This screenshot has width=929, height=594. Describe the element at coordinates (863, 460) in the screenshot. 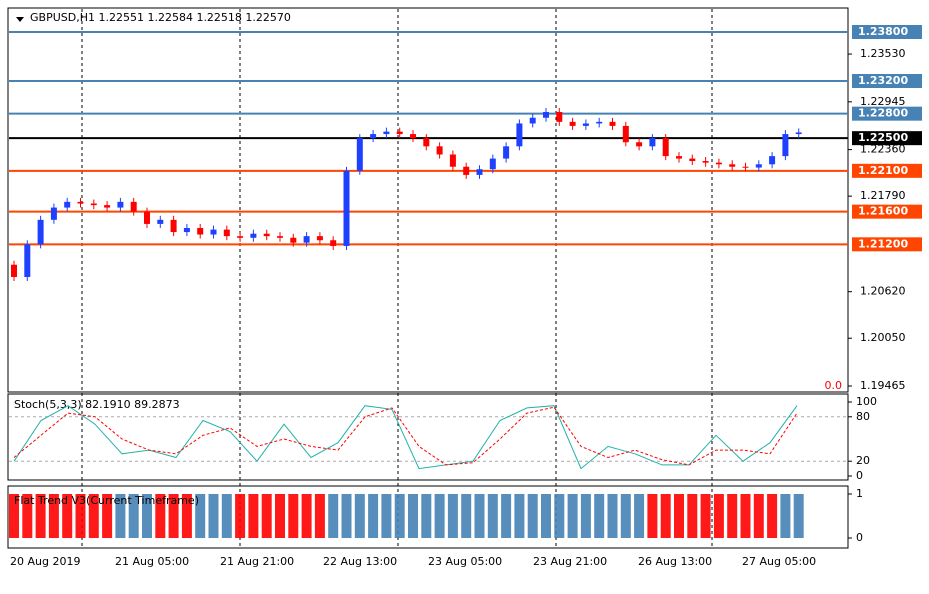

I see `stoch-tick-label: 20` at that location.